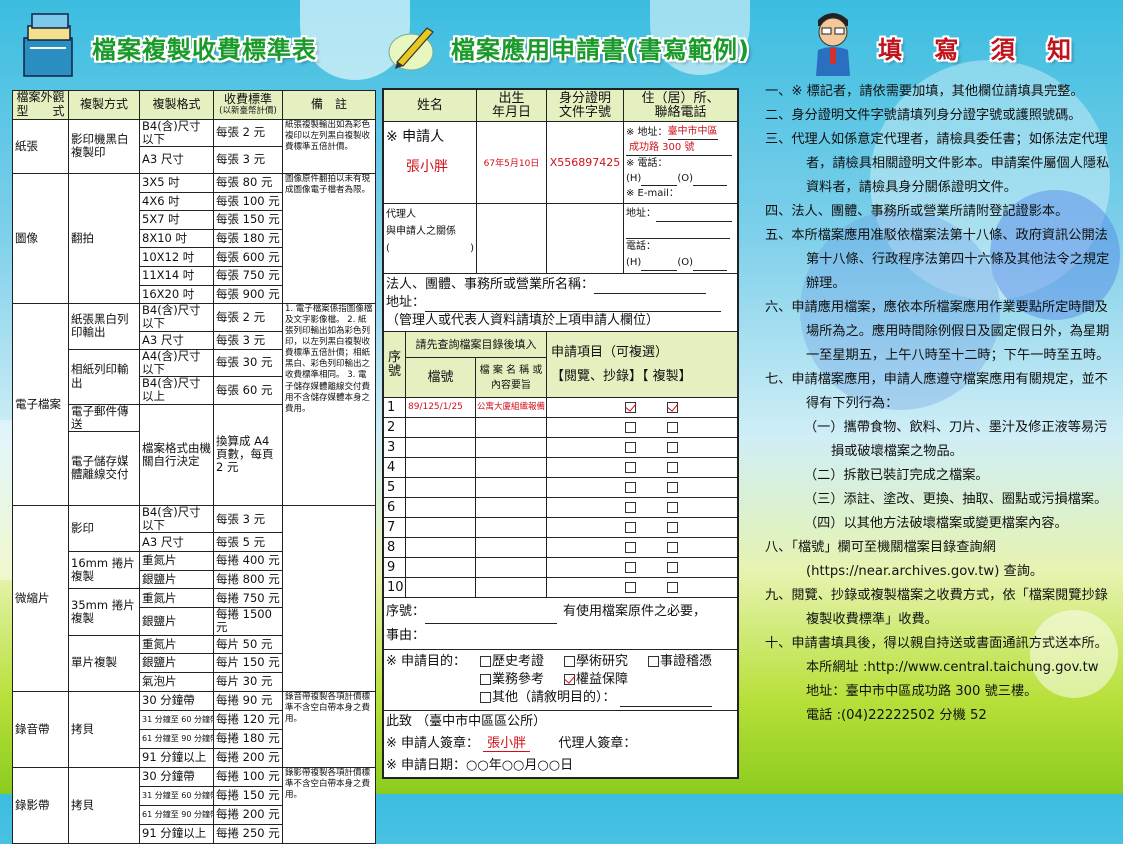 The height and width of the screenshot is (844, 1123). What do you see at coordinates (430, 239) in the screenshot?
I see `agent-cell: 代理人 與申請人之關係 ()` at bounding box center [430, 239].